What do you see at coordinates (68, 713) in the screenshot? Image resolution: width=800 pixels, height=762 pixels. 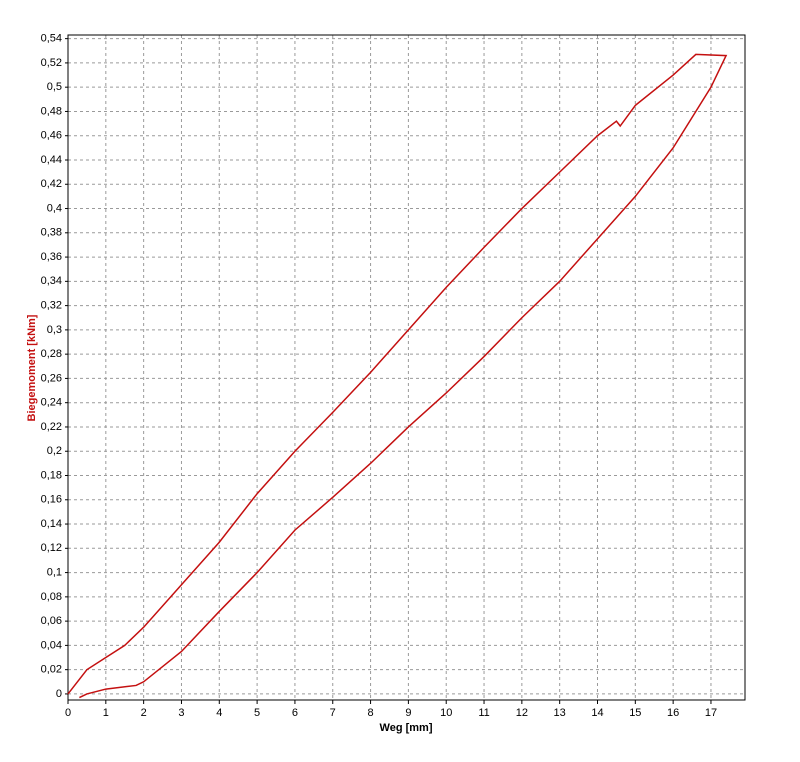 I see `x-tick-label: 0` at bounding box center [68, 713].